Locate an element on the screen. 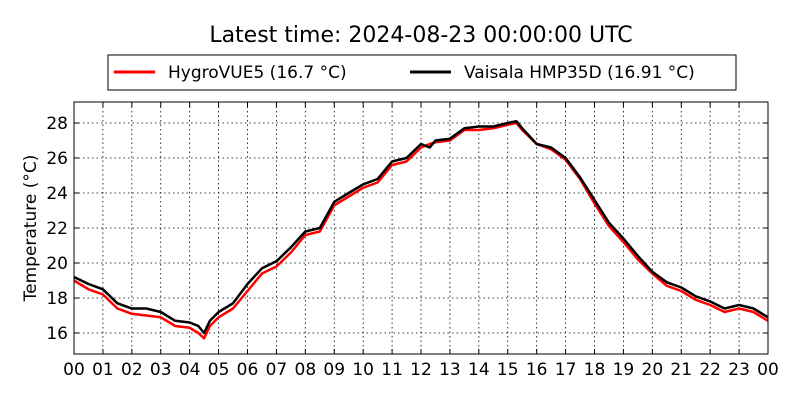 The width and height of the screenshot is (800, 400). x-tick-label: 15 is located at coordinates (508, 370).